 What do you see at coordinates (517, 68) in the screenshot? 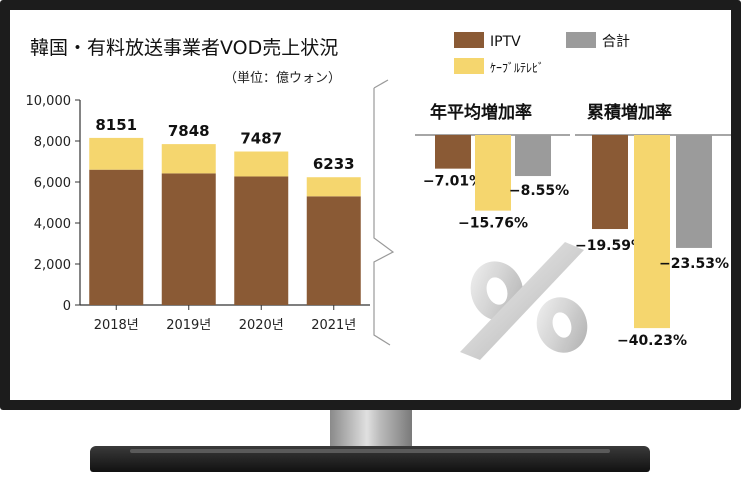
I see `legend-label-cable: ｹｰﾌﾞﾙﾃﾚﾋﾞ` at bounding box center [517, 68].